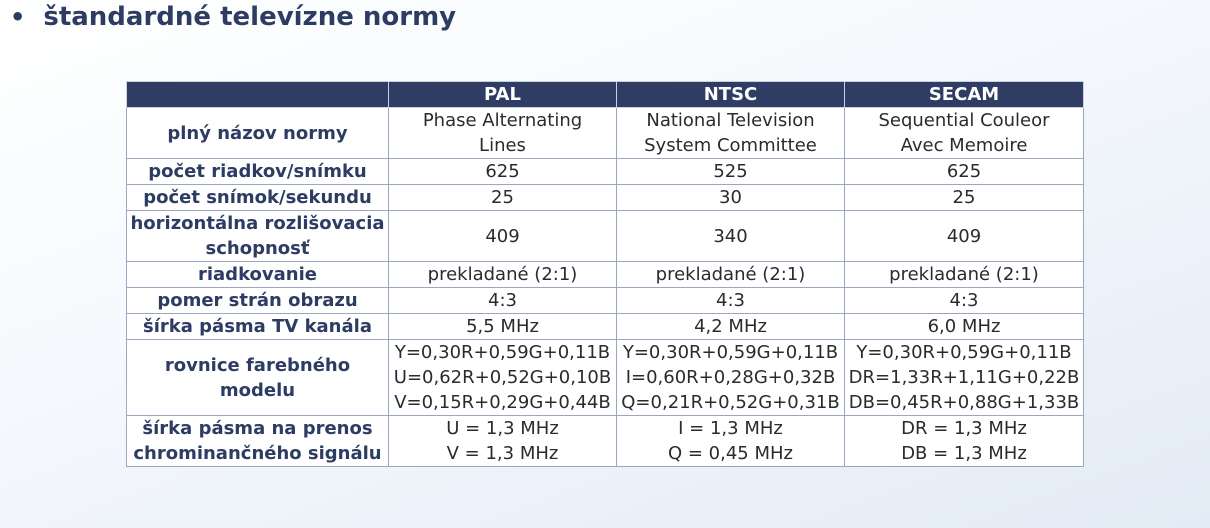 The width and height of the screenshot is (1210, 528). What do you see at coordinates (964, 171) in the screenshot?
I see `cell-secam: 625` at bounding box center [964, 171].